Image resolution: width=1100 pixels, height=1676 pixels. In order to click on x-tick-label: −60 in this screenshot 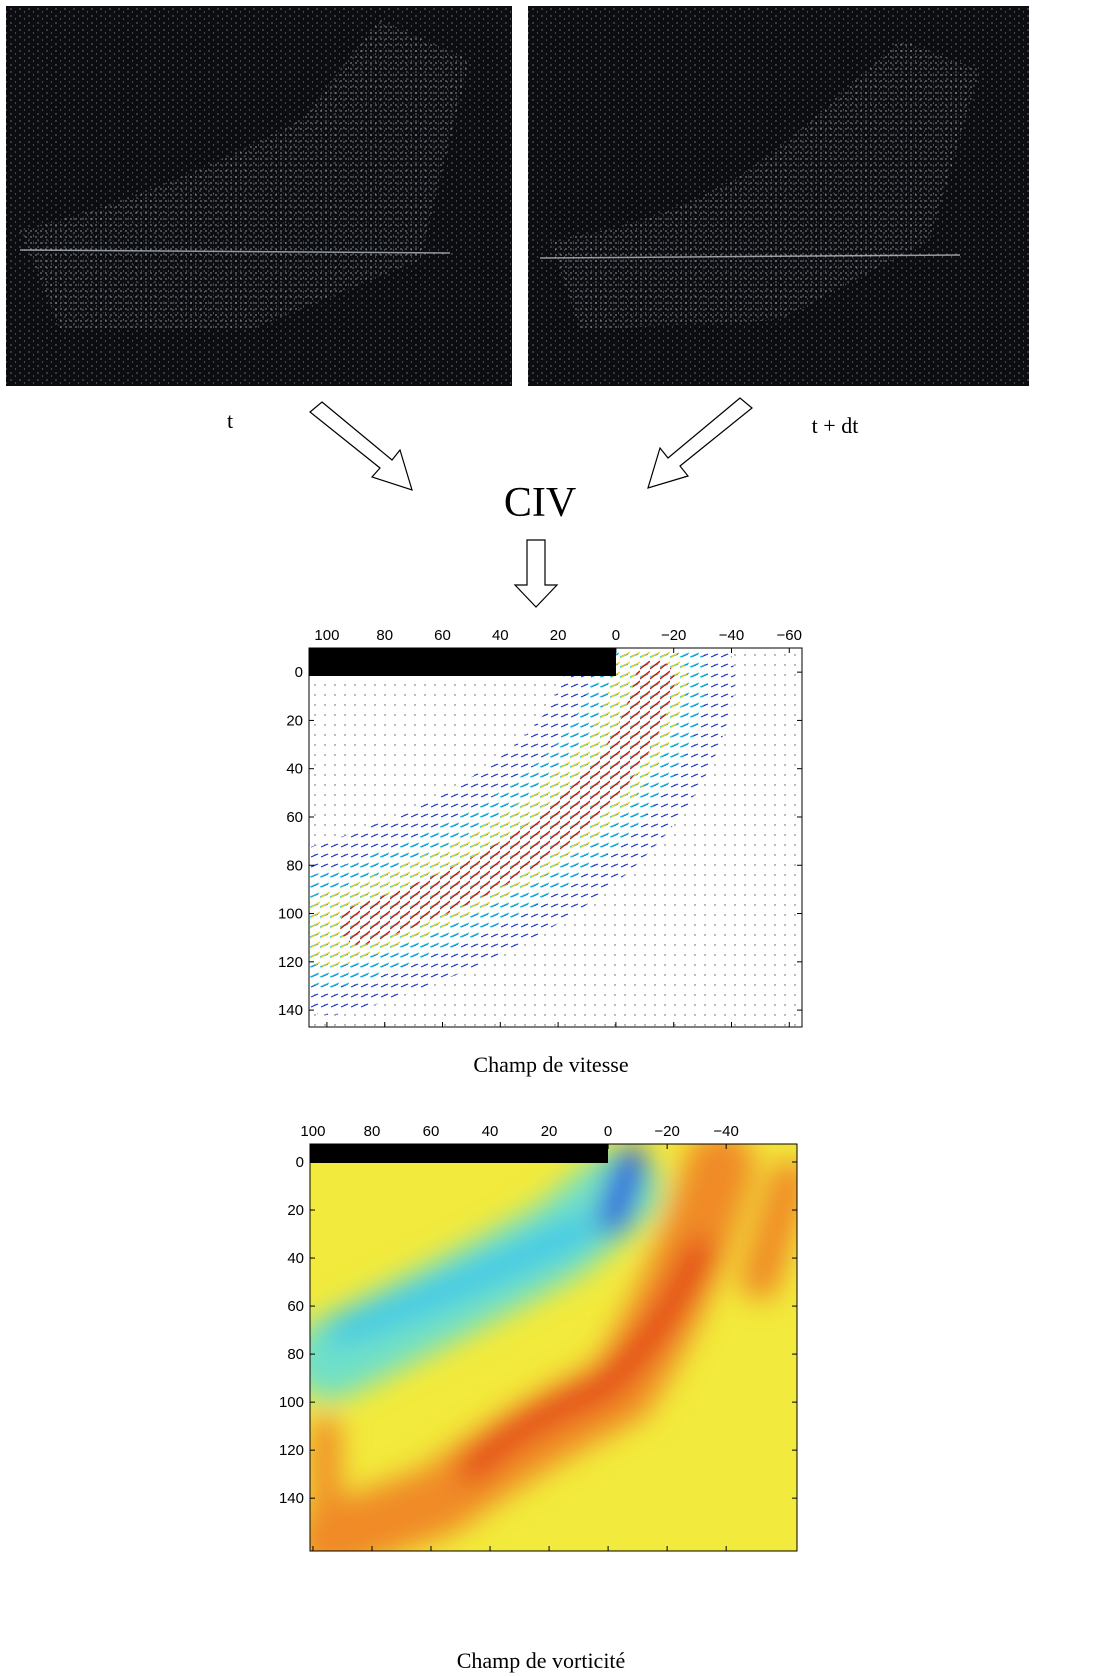, I will do `click(789, 635)`.